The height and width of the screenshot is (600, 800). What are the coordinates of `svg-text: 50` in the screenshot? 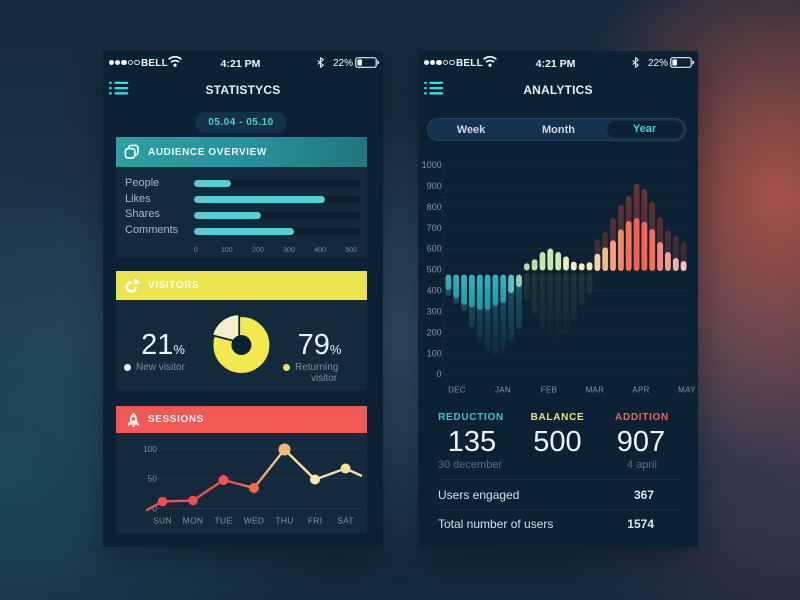 It's located at (153, 478).